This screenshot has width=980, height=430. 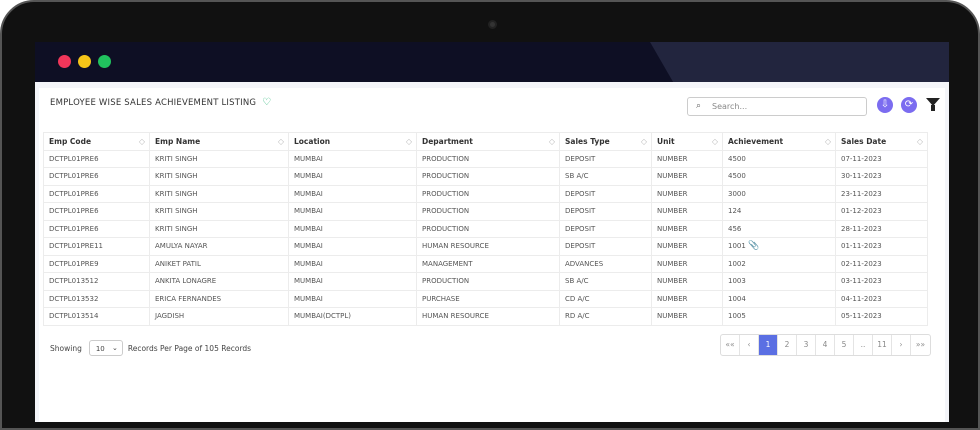 What do you see at coordinates (920, 344) in the screenshot?
I see `page-button: »»` at bounding box center [920, 344].